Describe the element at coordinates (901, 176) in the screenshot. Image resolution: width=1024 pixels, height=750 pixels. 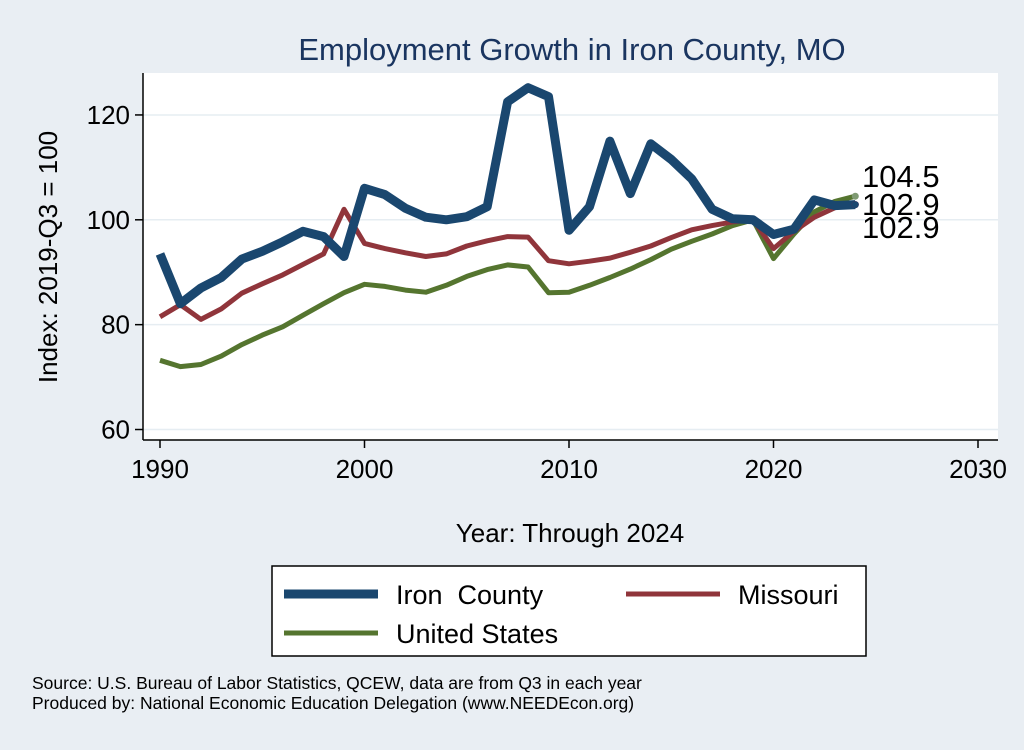
I see `end-label-united-states: 104.5` at that location.